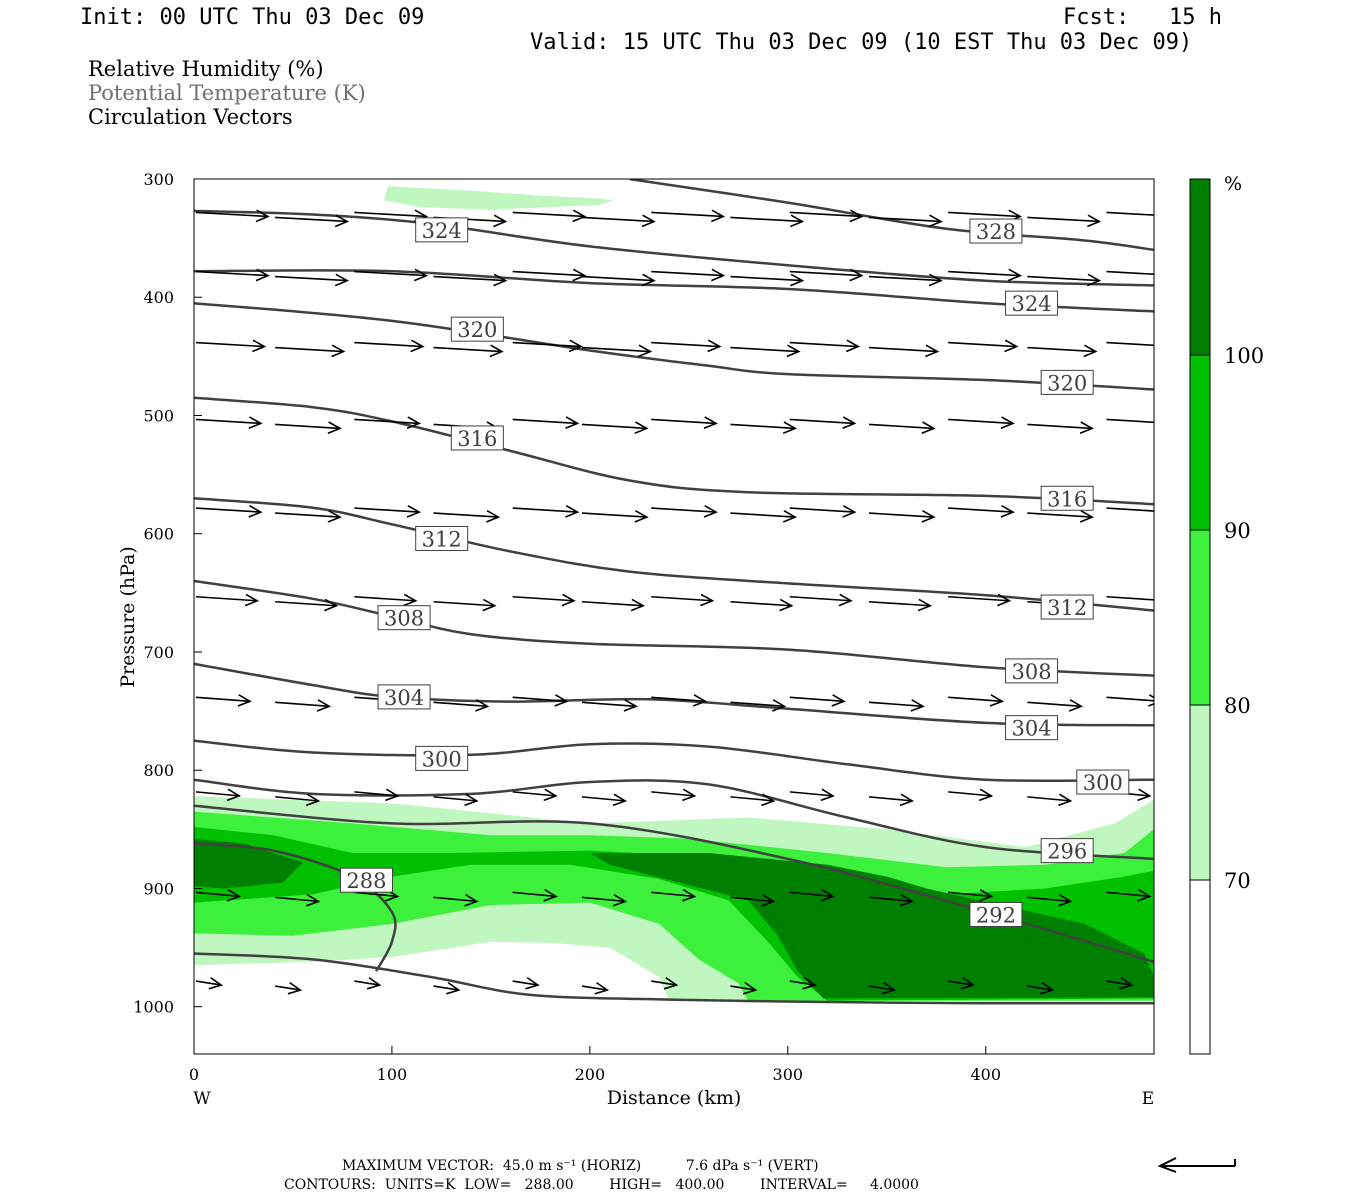 The width and height of the screenshot is (1350, 1200). What do you see at coordinates (1142, 17) in the screenshot?
I see `forecast-hour: Fcst: 15 h` at bounding box center [1142, 17].